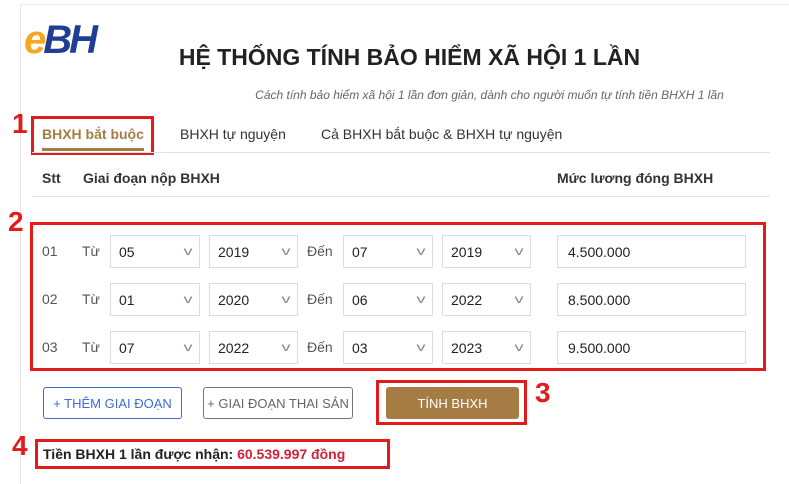 The width and height of the screenshot is (789, 484). Describe the element at coordinates (138, 454) in the screenshot. I see `result-label: Tiền BHXH 1 lần được nhận:` at that location.